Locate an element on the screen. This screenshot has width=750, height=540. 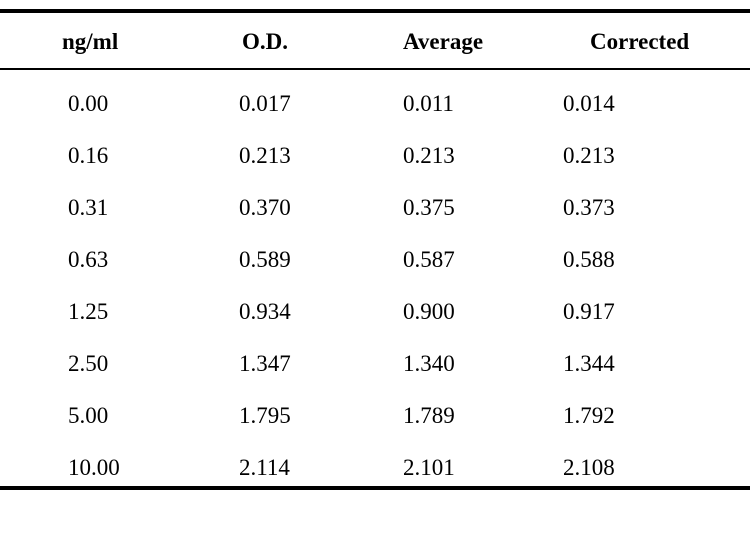
table-row: 10.00 2.114 2.101 2.108 is located at coordinates (375, 468).